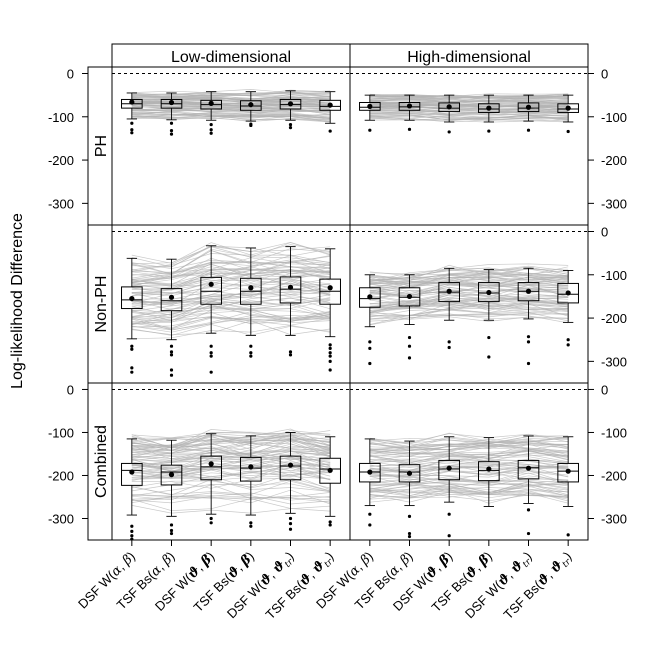 The width and height of the screenshot is (664, 664). I want to click on panel-trajectories, so click(231, 471).